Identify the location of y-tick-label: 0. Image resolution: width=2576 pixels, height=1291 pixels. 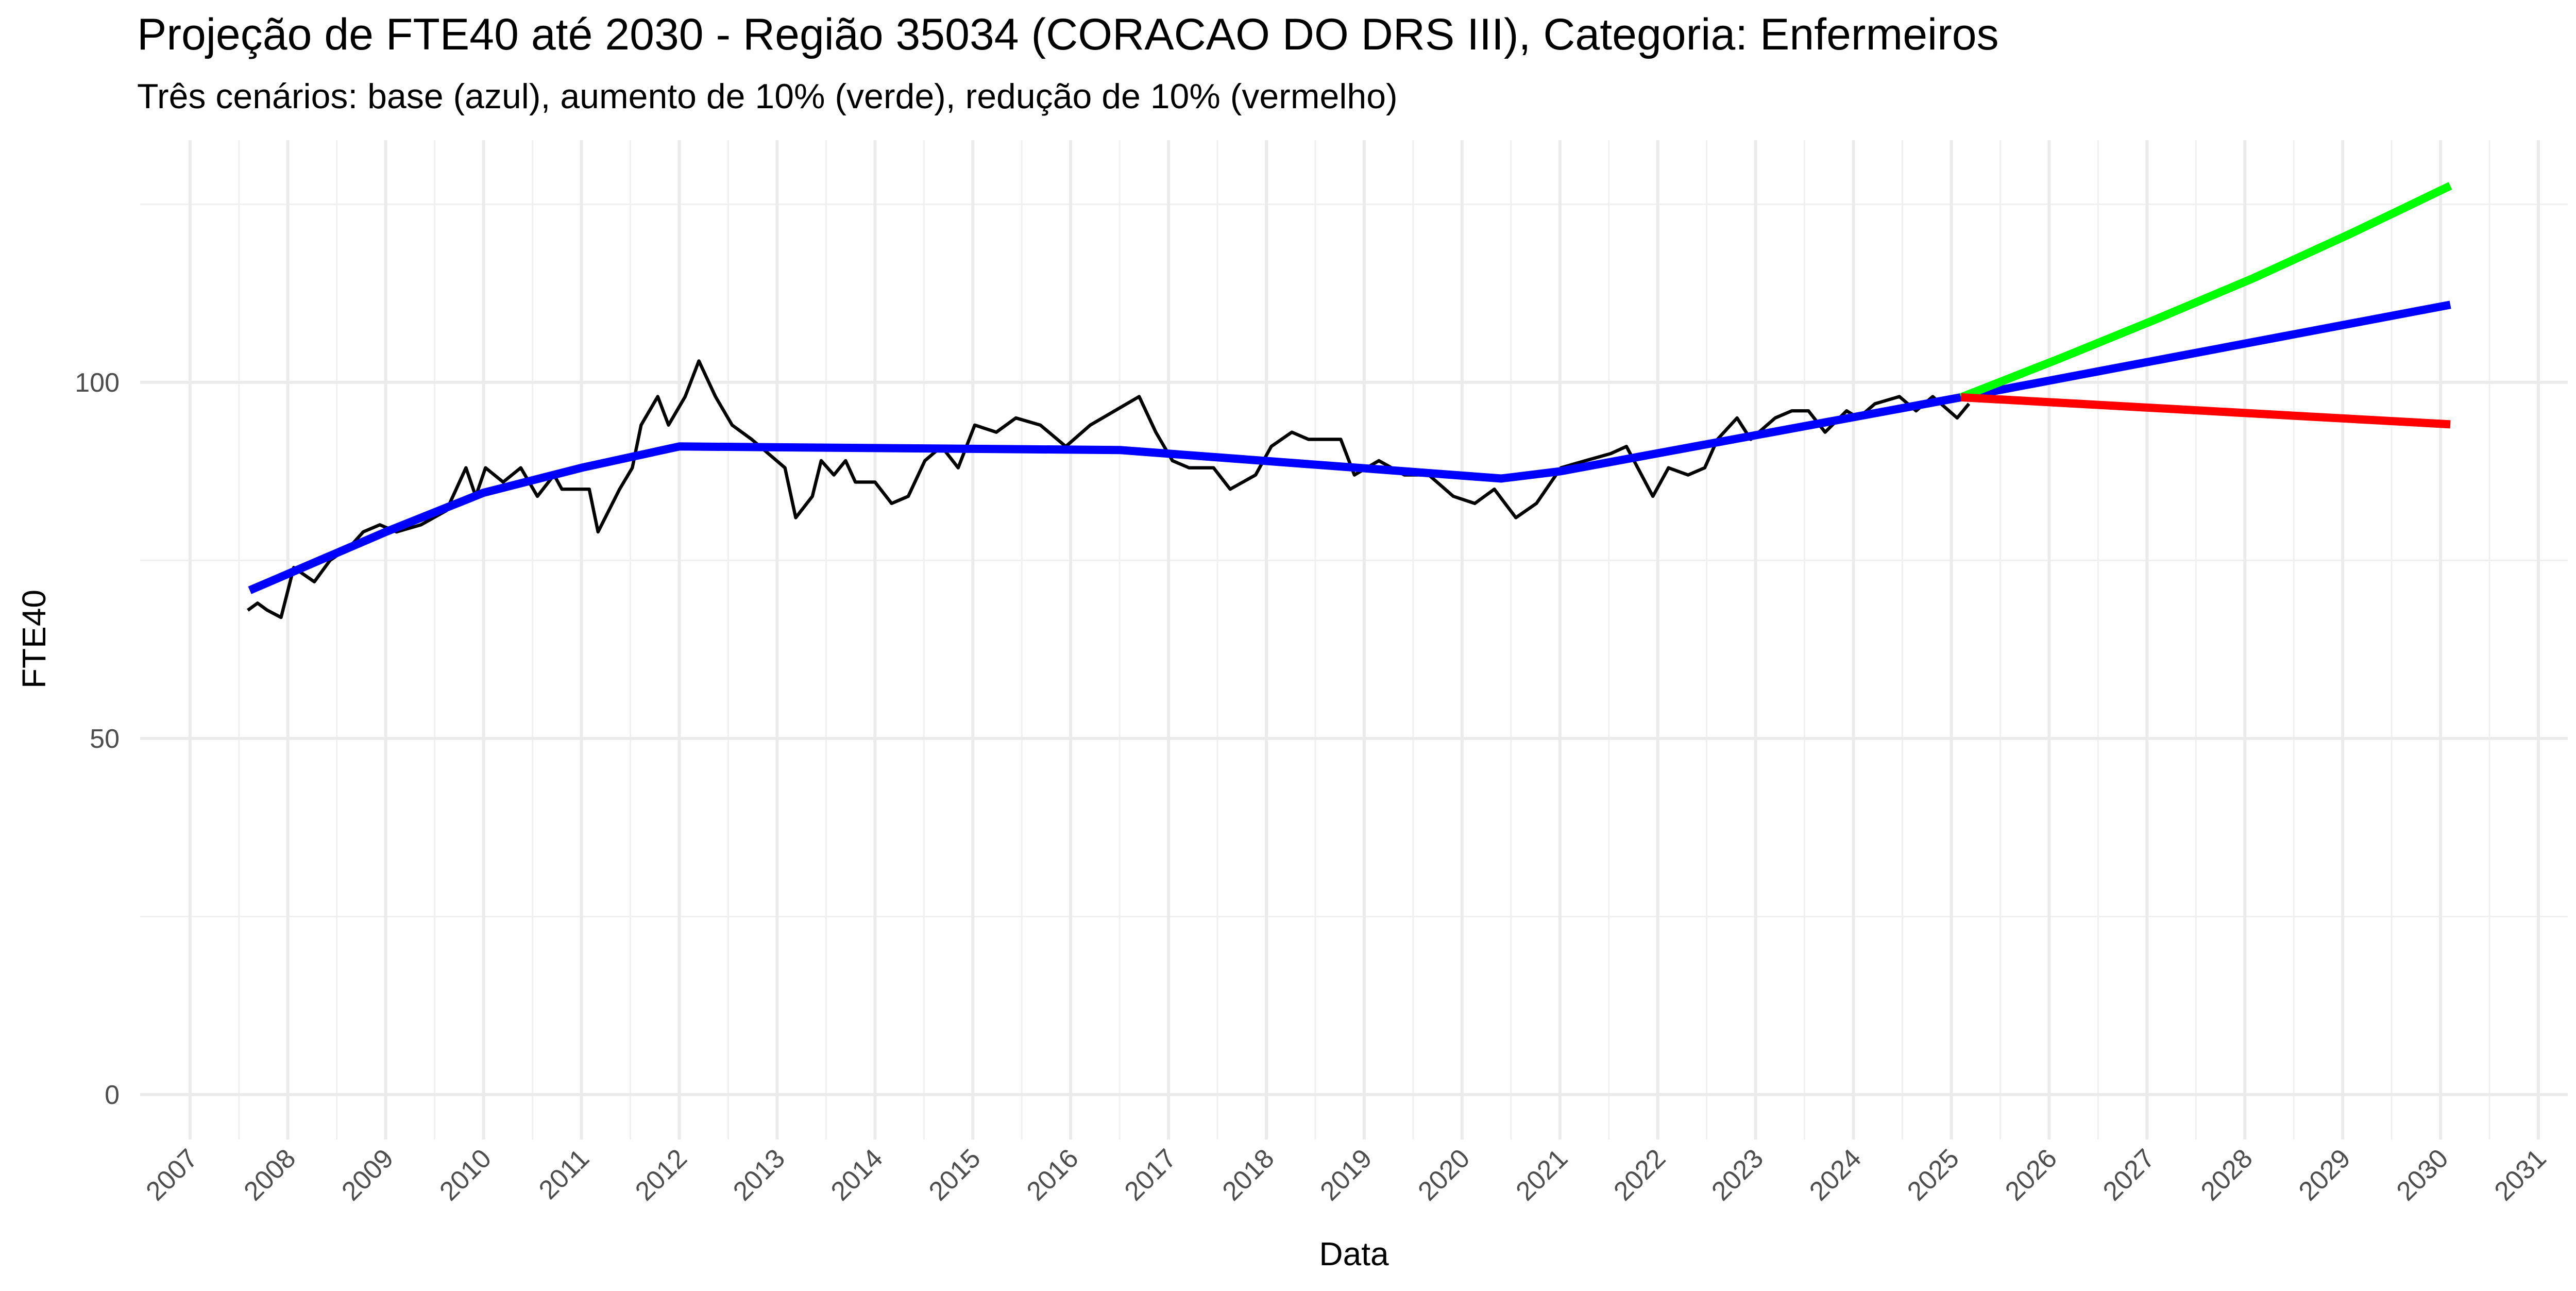
(112, 1095).